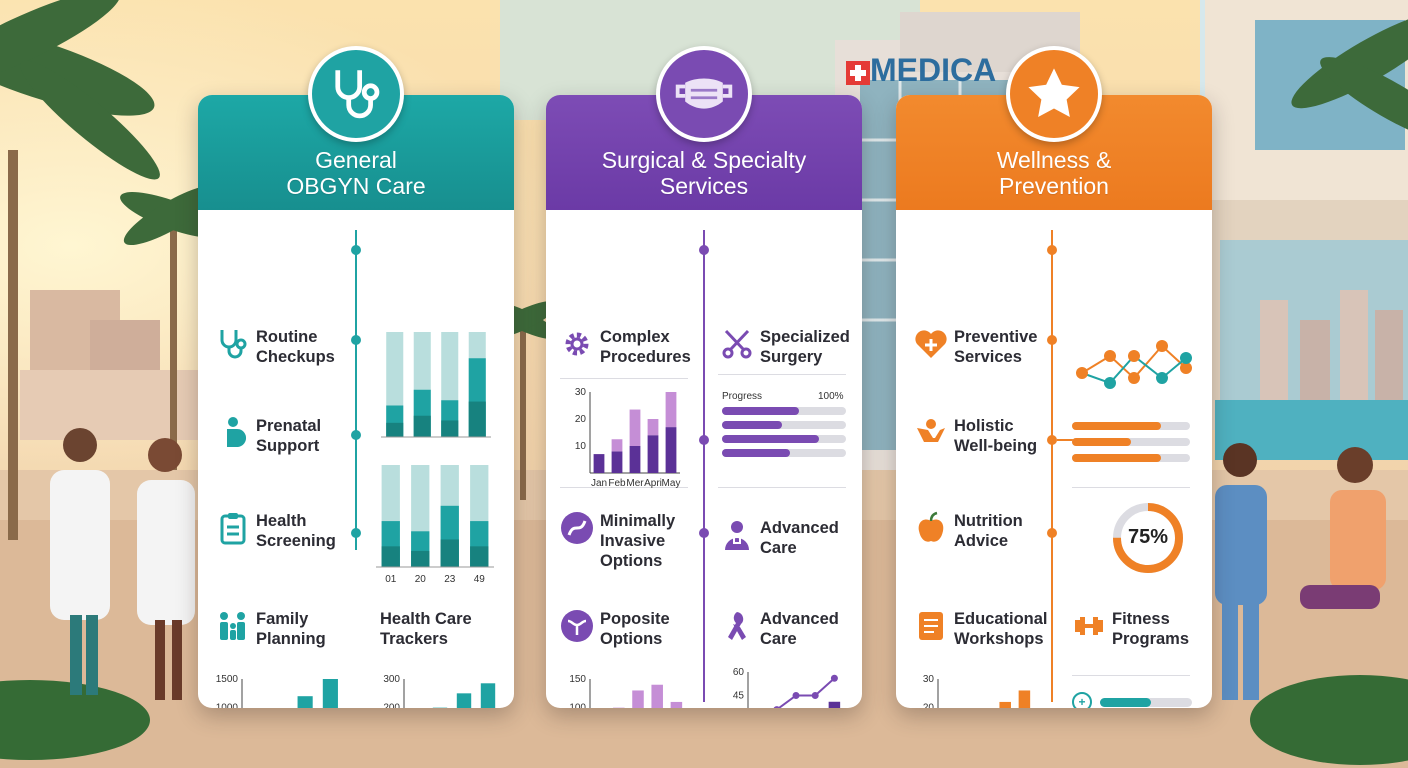  Describe the element at coordinates (653, 483) in the screenshot. I see `x-tick-label: Apri` at that location.